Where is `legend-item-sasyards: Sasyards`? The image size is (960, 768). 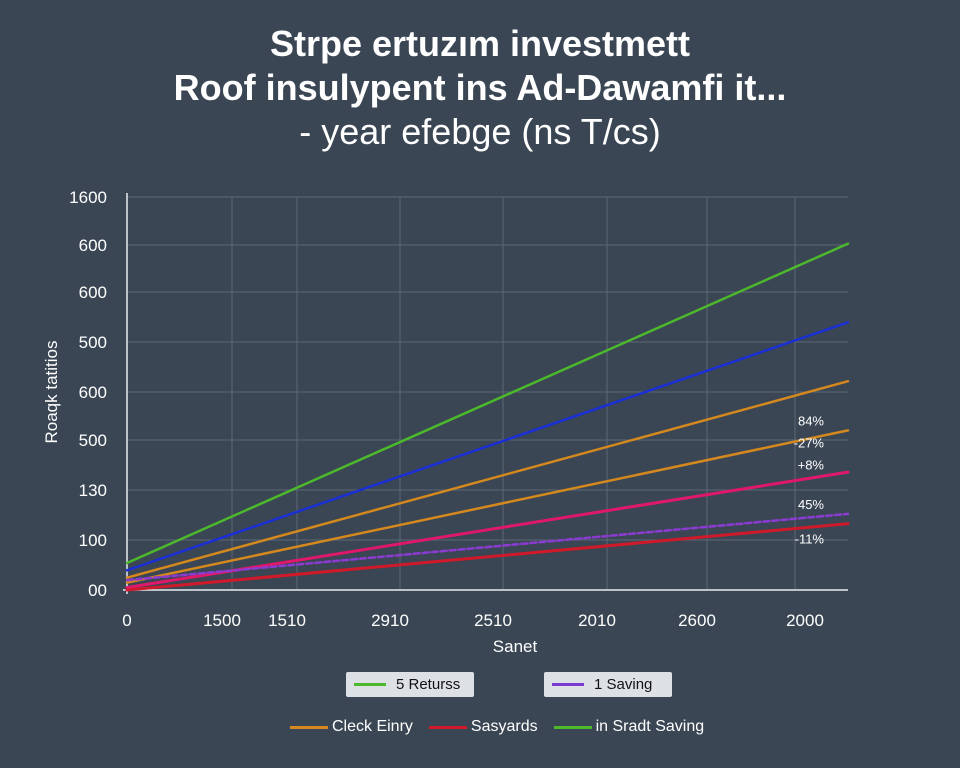 legend-item-sasyards: Sasyards is located at coordinates (483, 727).